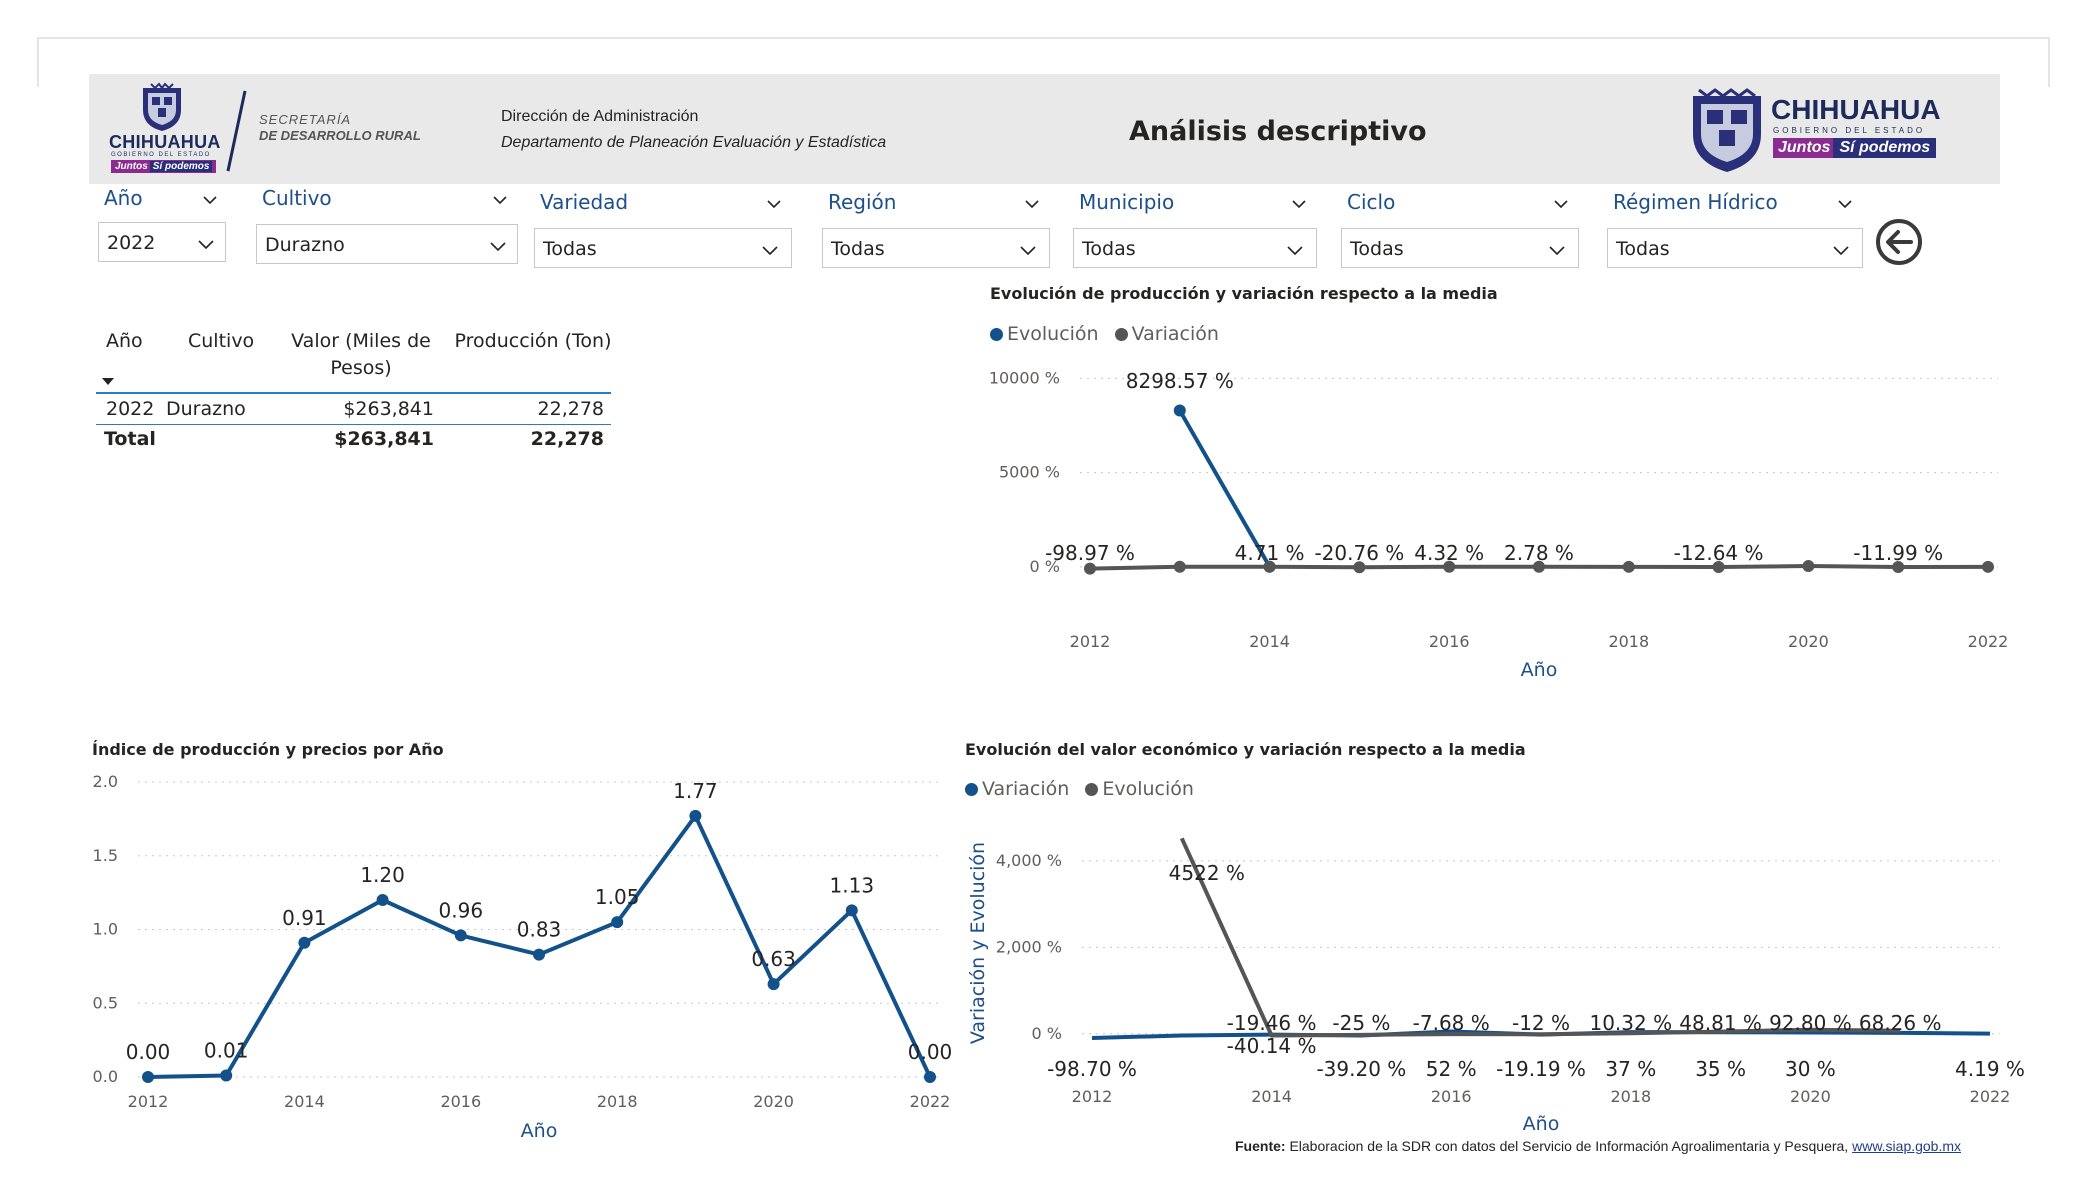 This screenshot has width=2075, height=1200. Describe the element at coordinates (1029, 860) in the screenshot. I see `y-tick-label: 4,000 %` at that location.